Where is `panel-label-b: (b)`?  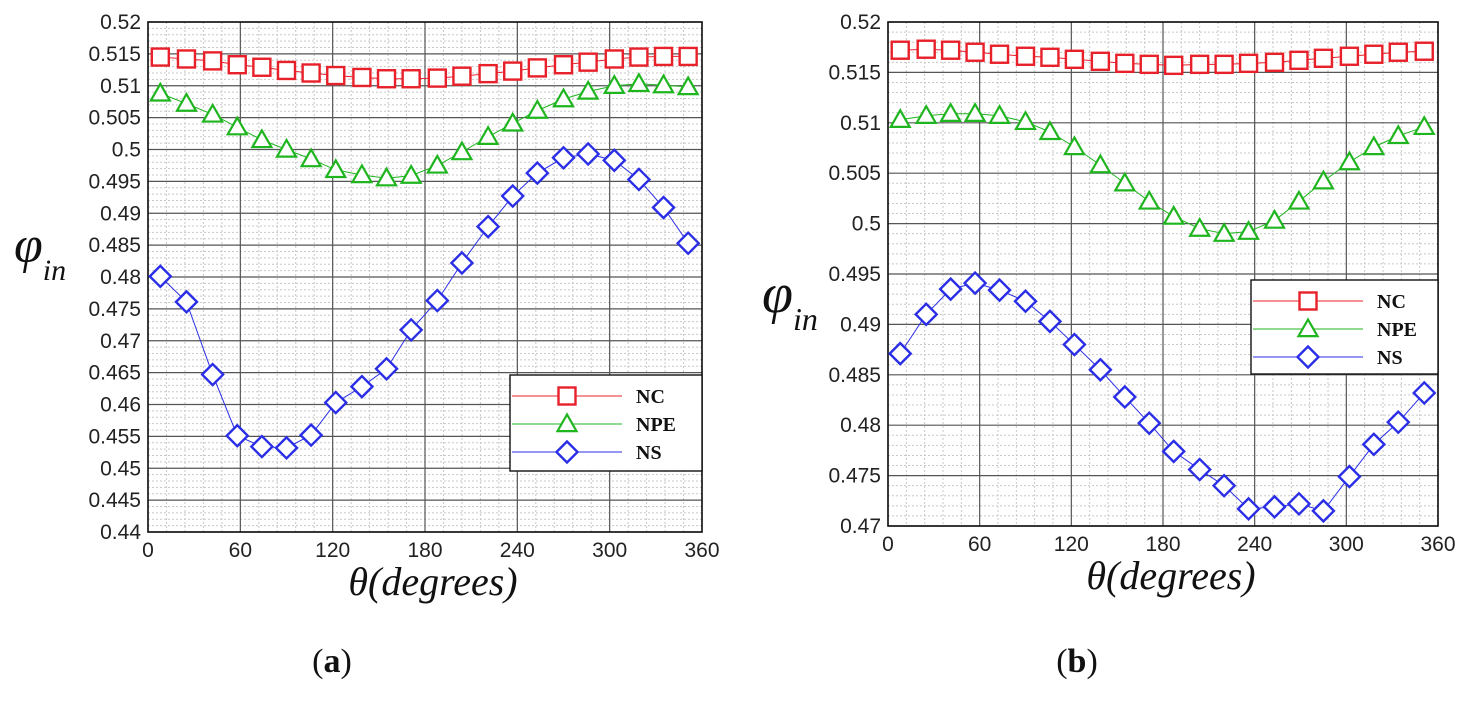
panel-label-b: (b) is located at coordinates (1077, 661).